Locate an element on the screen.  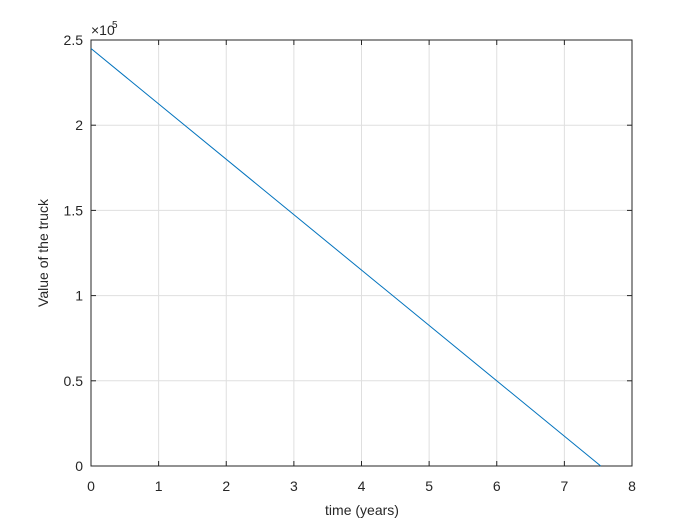
x-tick-label: 7 is located at coordinates (564, 486).